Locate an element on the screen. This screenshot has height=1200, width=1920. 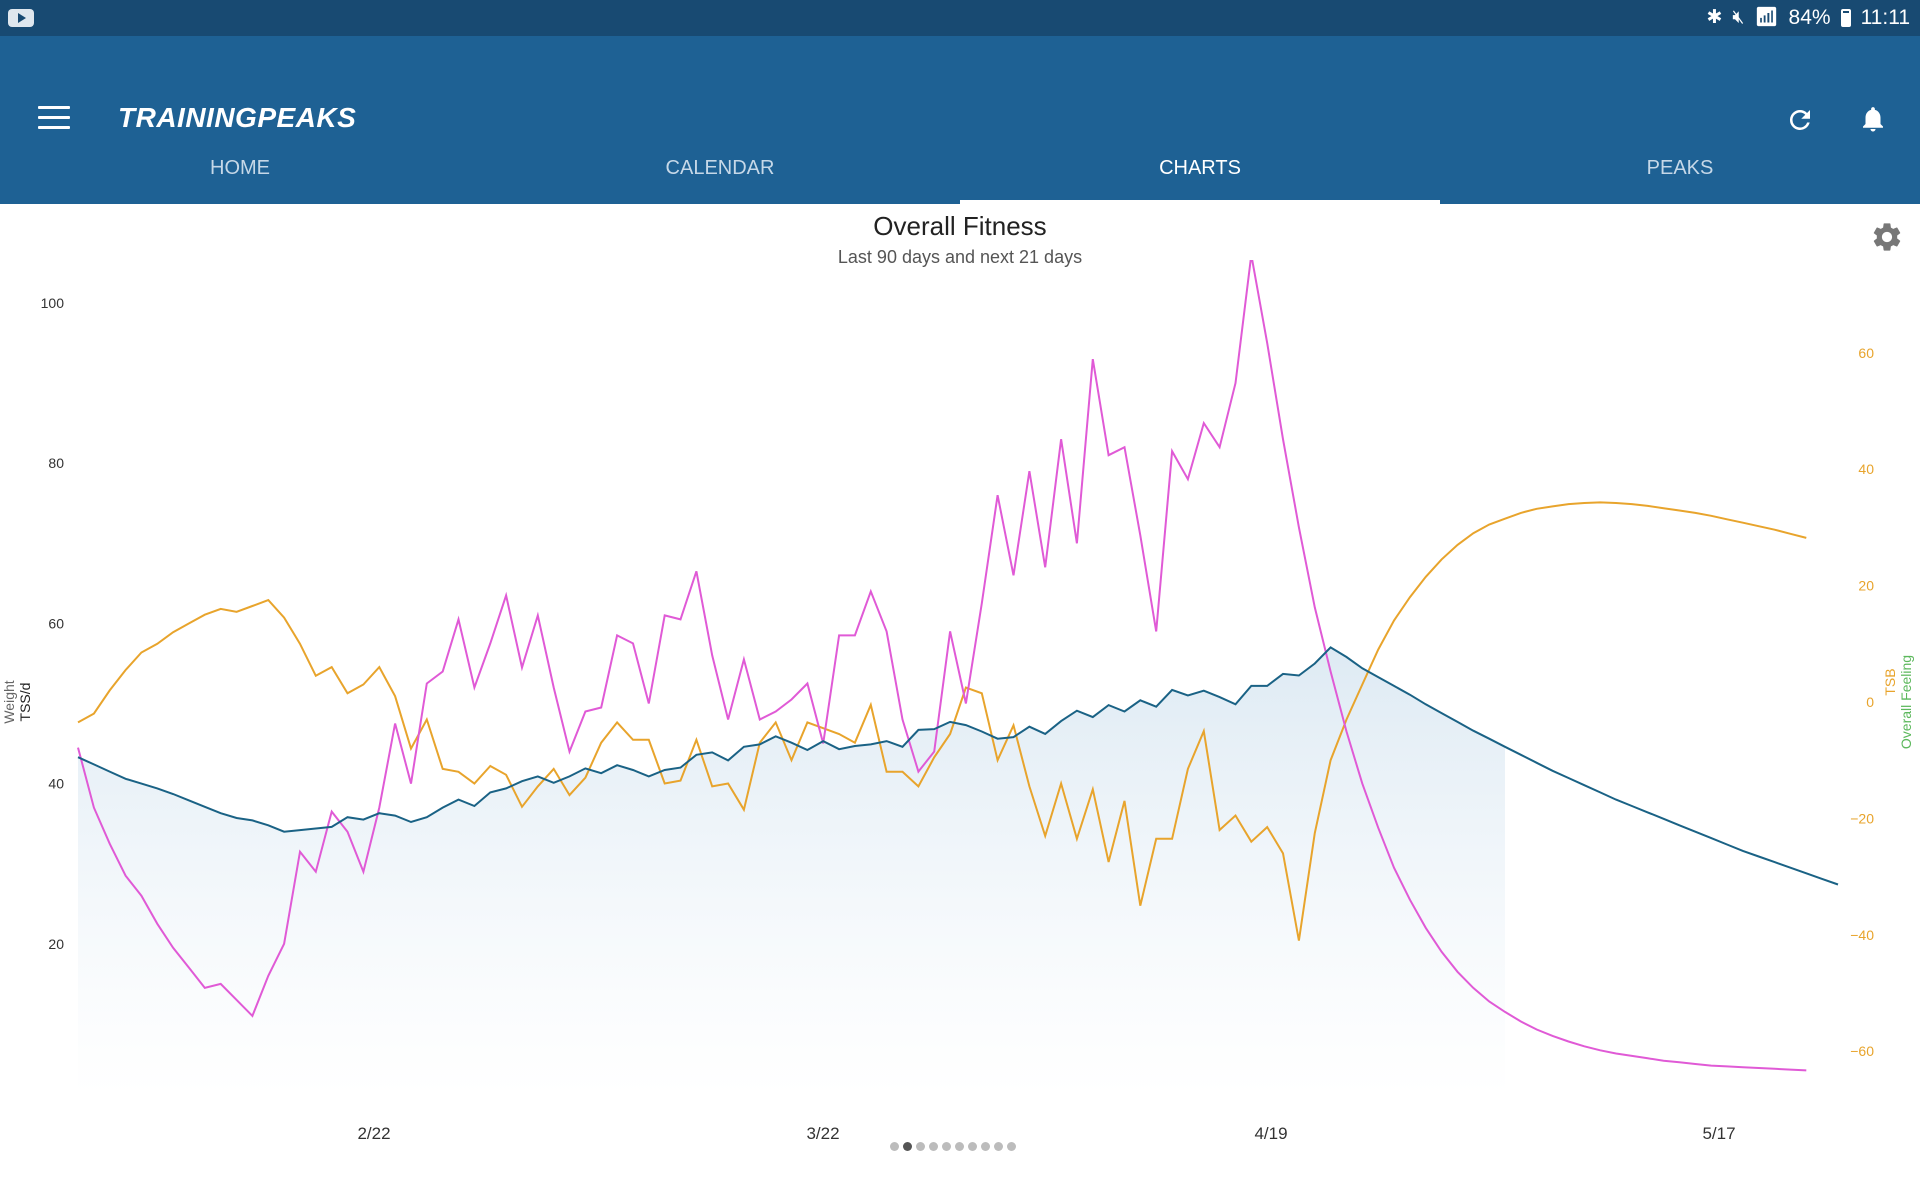
hamburger-icon is located at coordinates (54, 118).